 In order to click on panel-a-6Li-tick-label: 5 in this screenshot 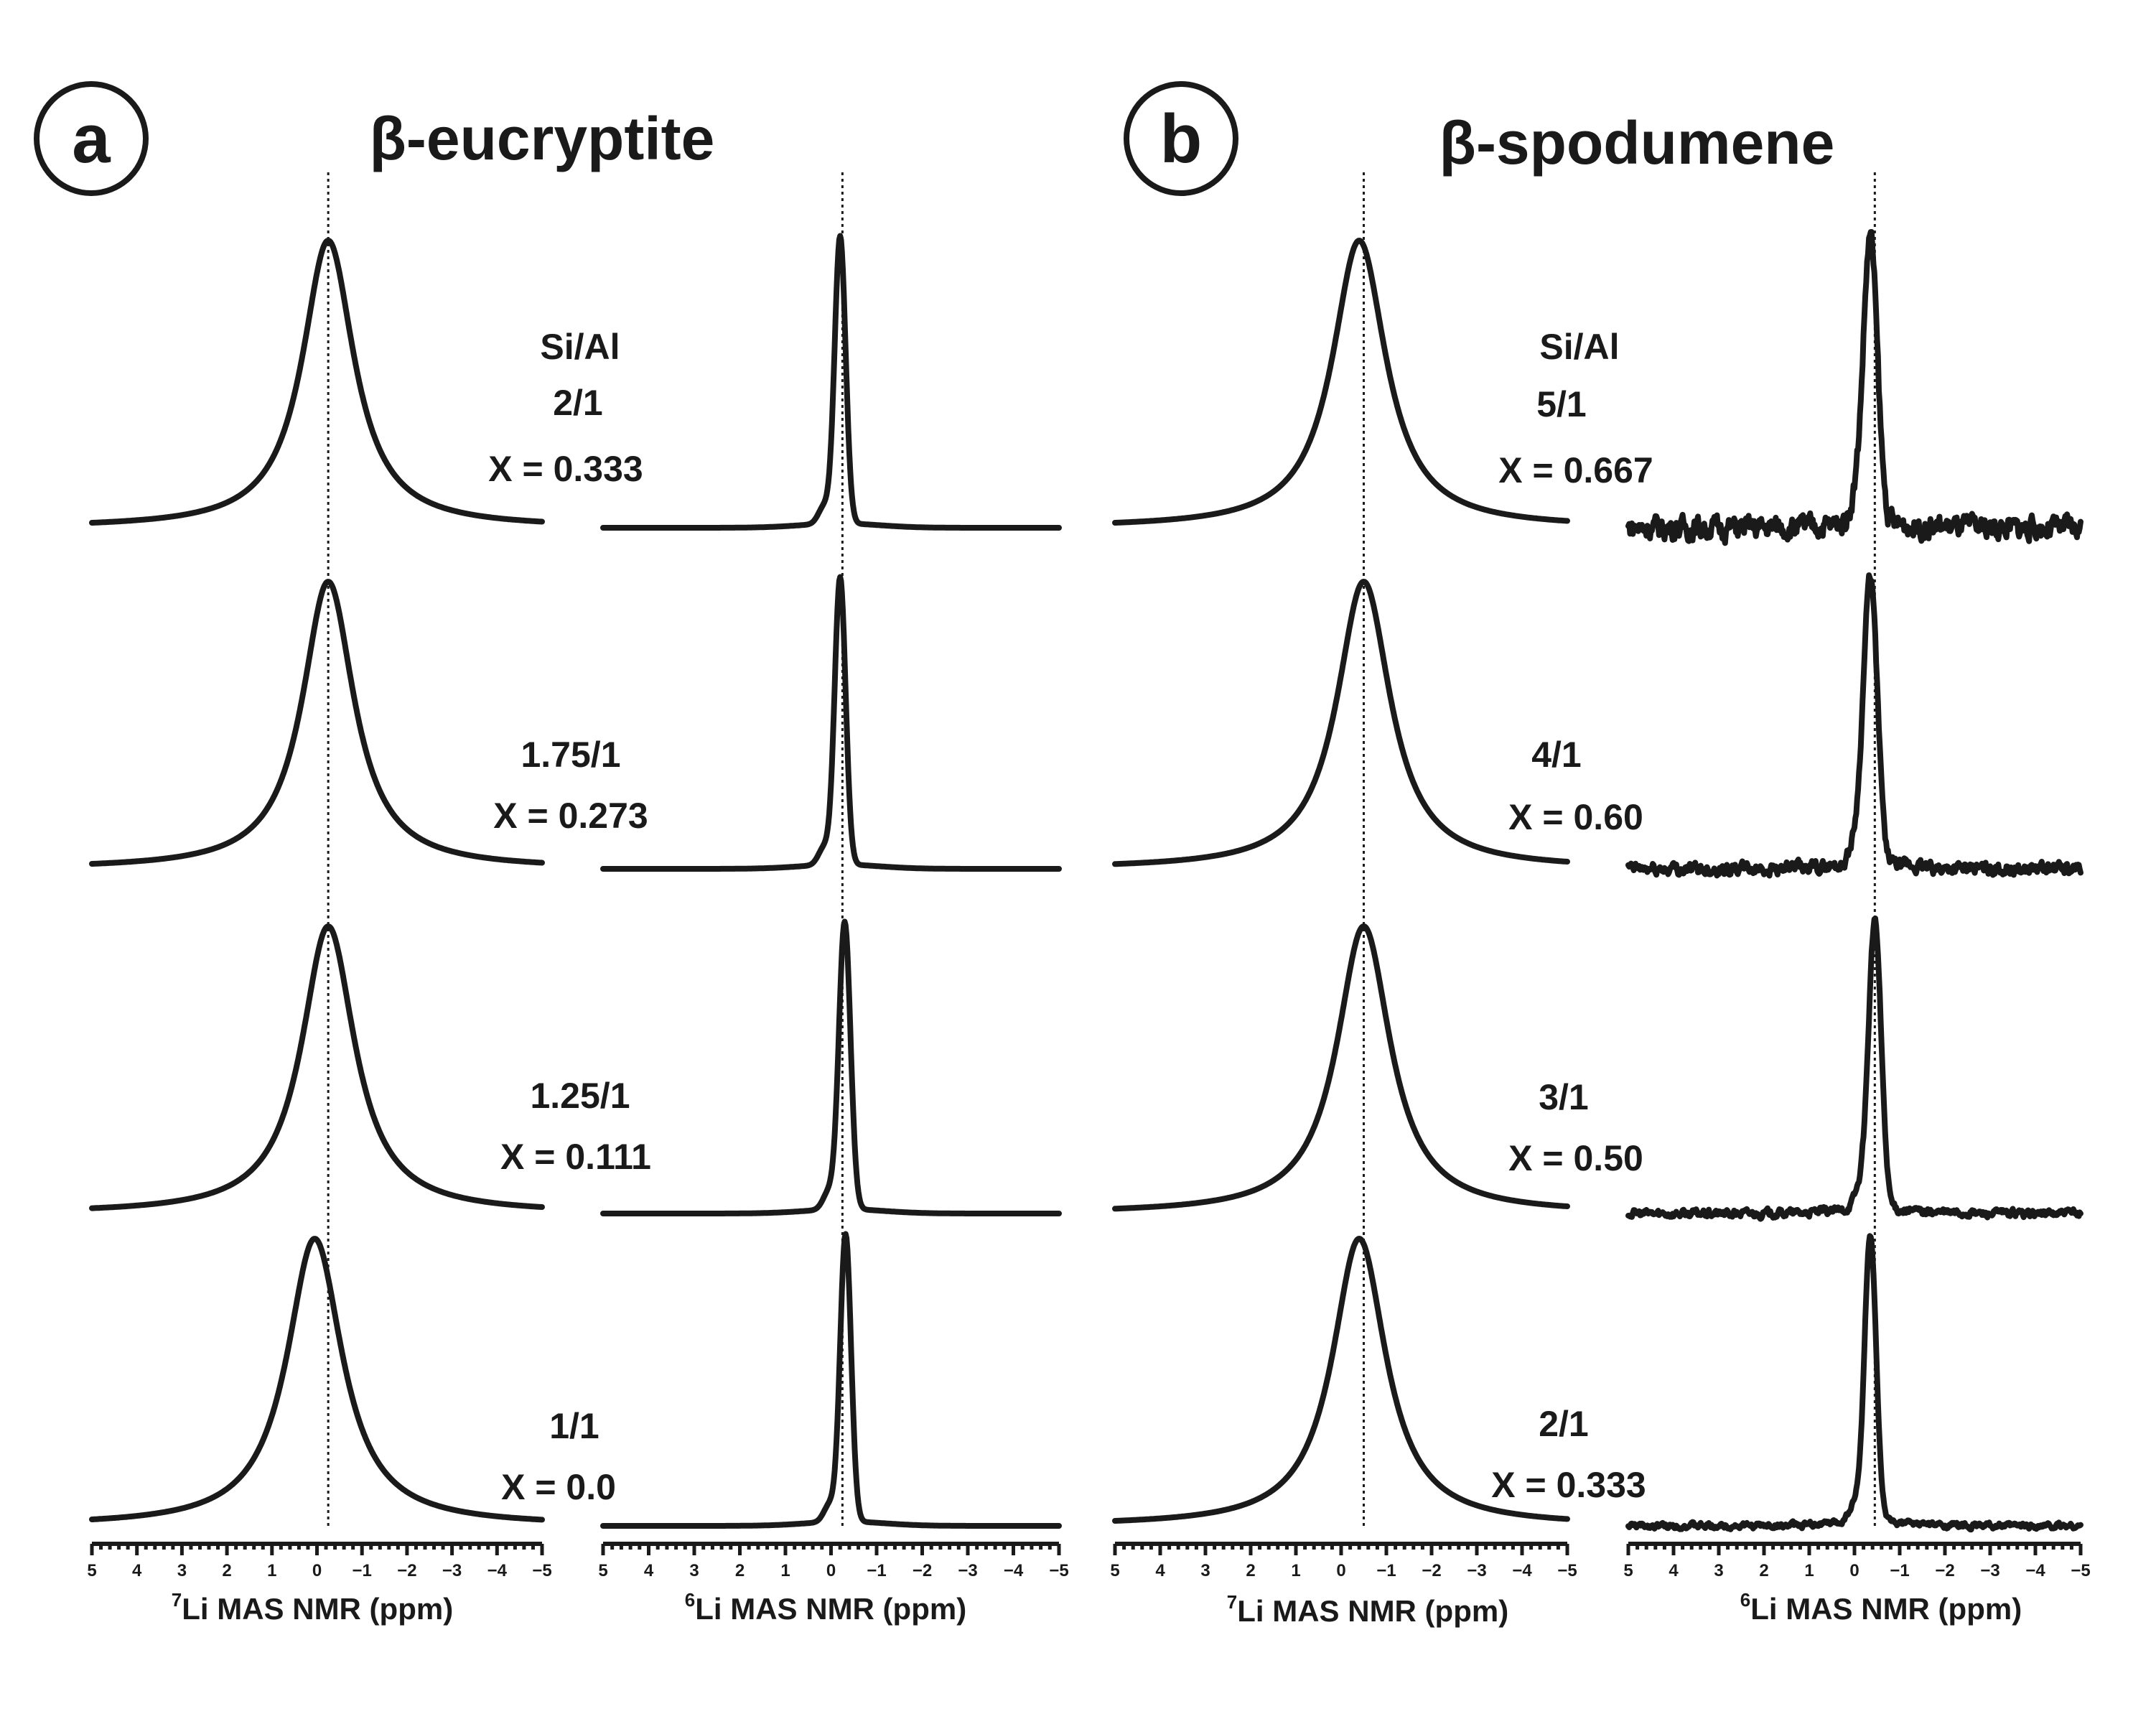, I will do `click(602, 1570)`.